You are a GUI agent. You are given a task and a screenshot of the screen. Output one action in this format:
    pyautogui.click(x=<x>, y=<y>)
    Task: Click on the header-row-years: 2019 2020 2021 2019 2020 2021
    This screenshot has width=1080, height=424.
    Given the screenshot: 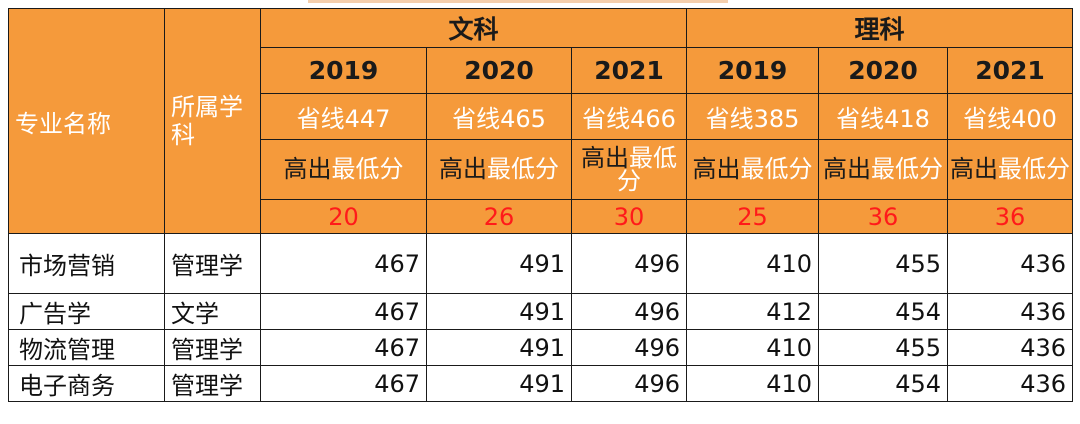 What is the action you would take?
    pyautogui.click(x=541, y=70)
    